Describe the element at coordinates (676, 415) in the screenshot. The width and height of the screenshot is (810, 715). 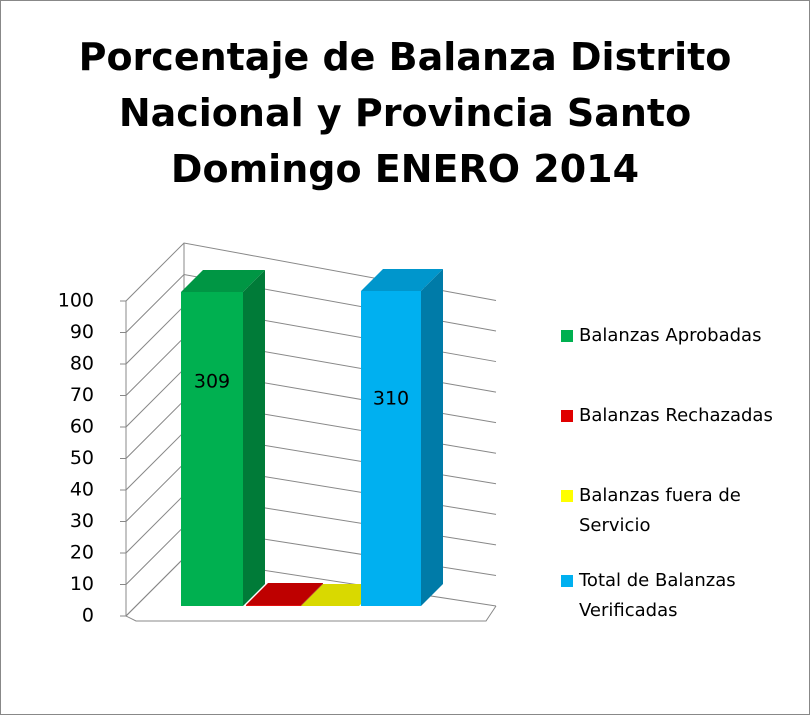
I see `legend-label: Balanzas Rechazadas` at that location.